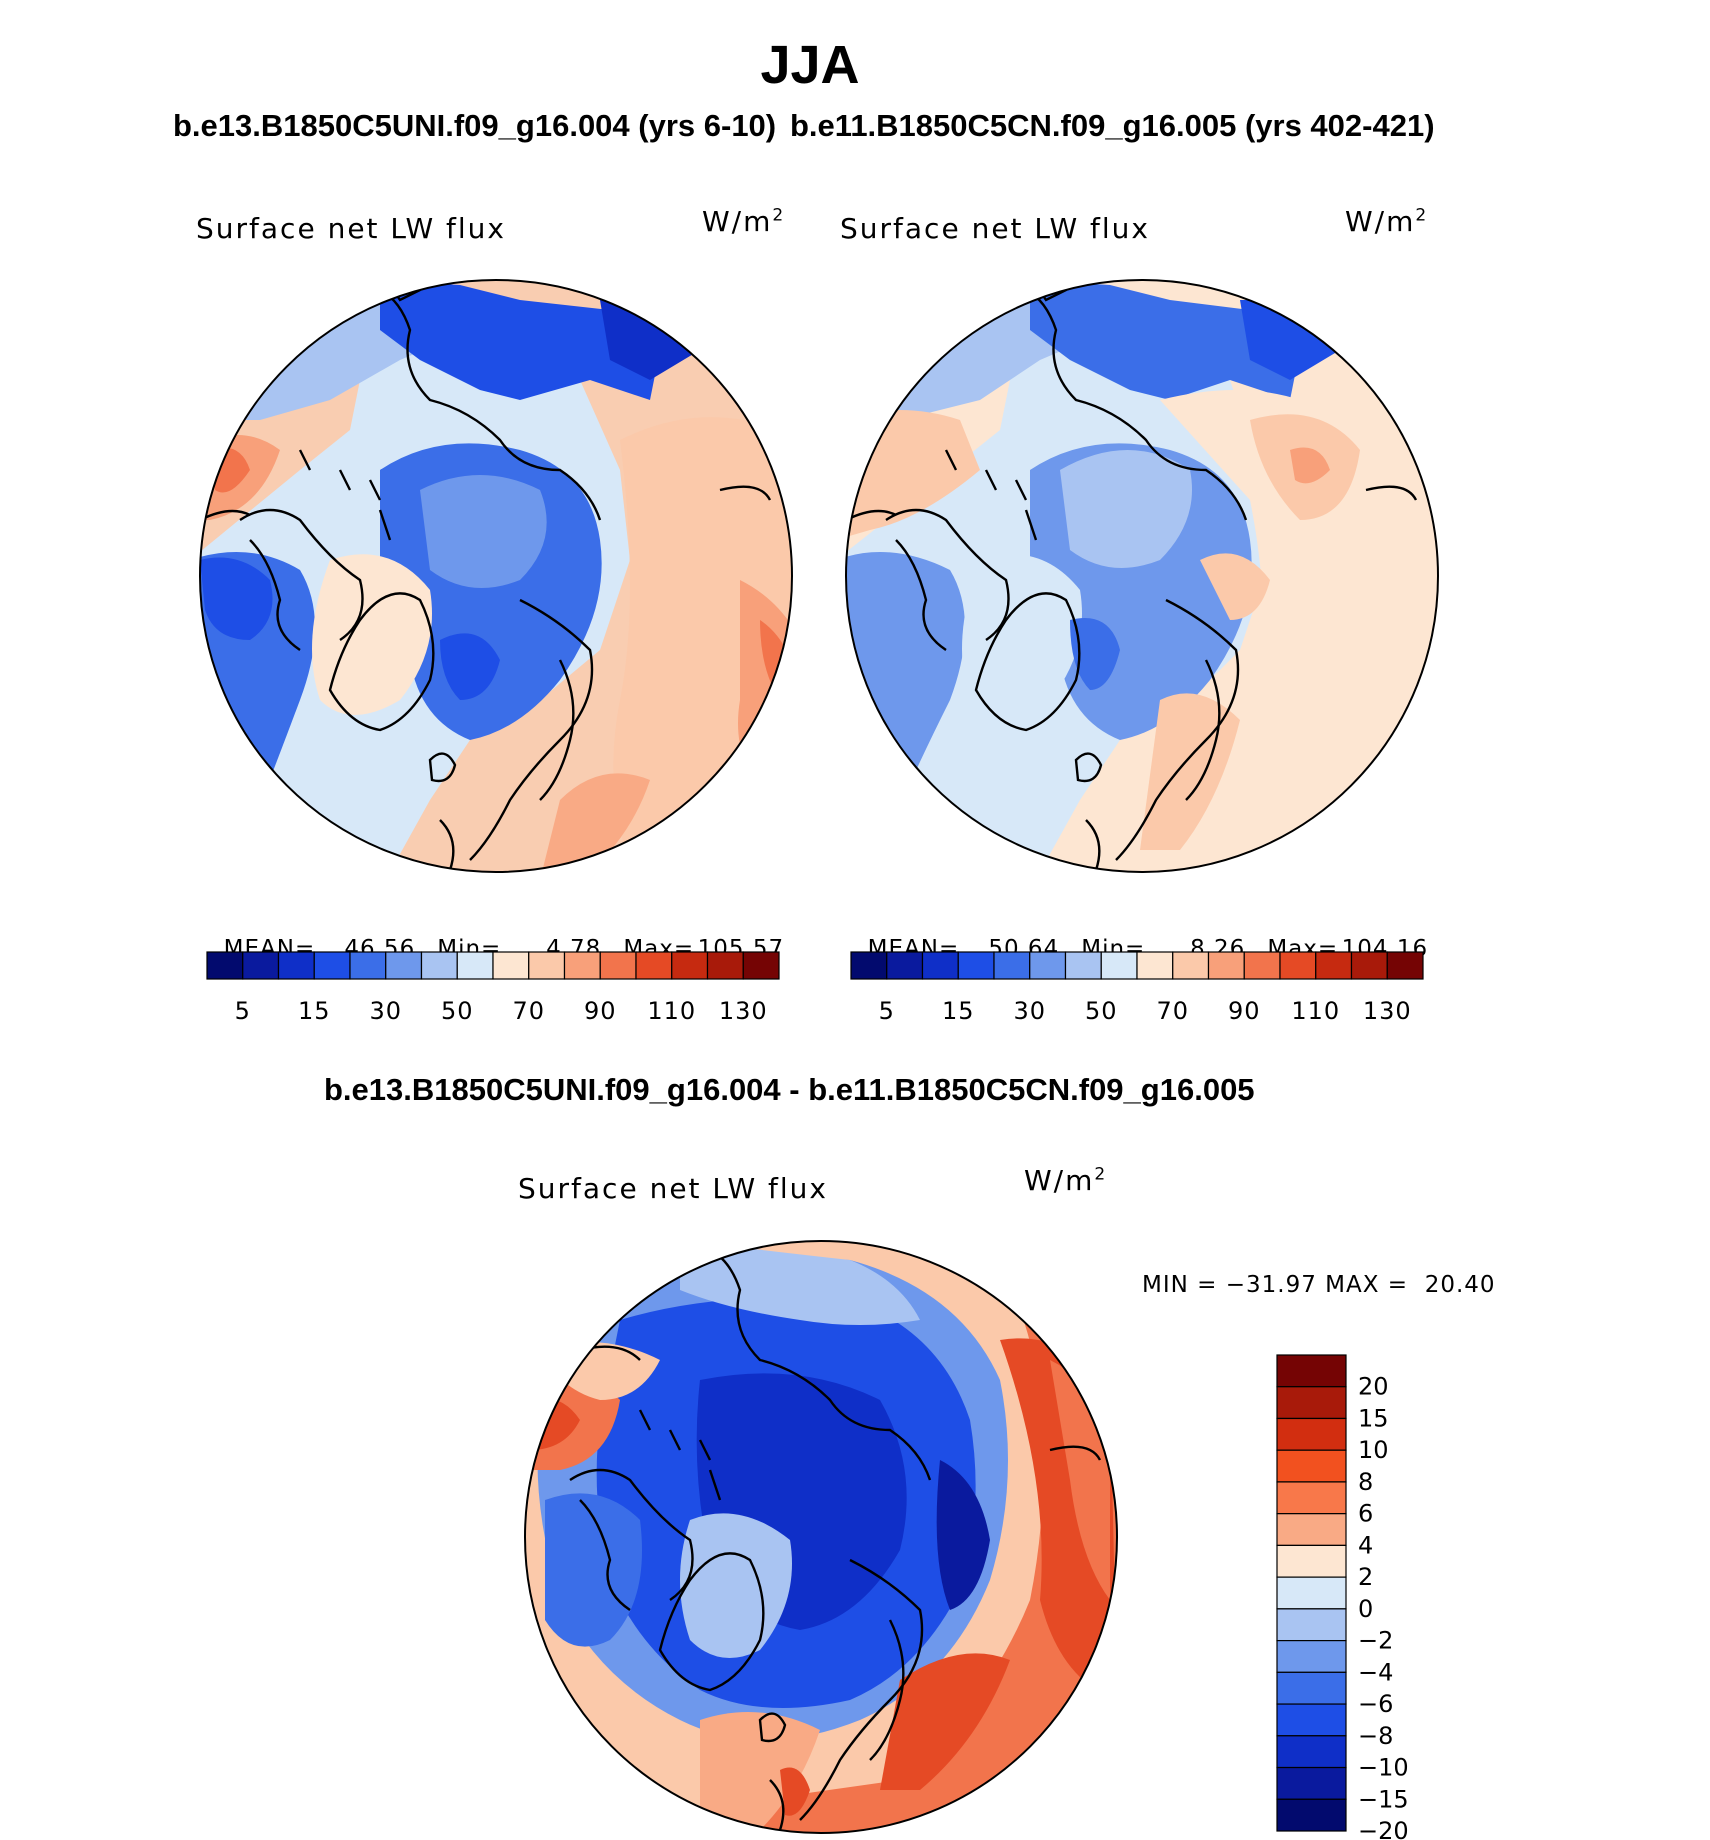 The height and width of the screenshot is (1840, 1710). Describe the element at coordinates (1137, 988) in the screenshot. I see `colorbar-panel-2: 5 15 30 50 70 90 110 130` at that location.